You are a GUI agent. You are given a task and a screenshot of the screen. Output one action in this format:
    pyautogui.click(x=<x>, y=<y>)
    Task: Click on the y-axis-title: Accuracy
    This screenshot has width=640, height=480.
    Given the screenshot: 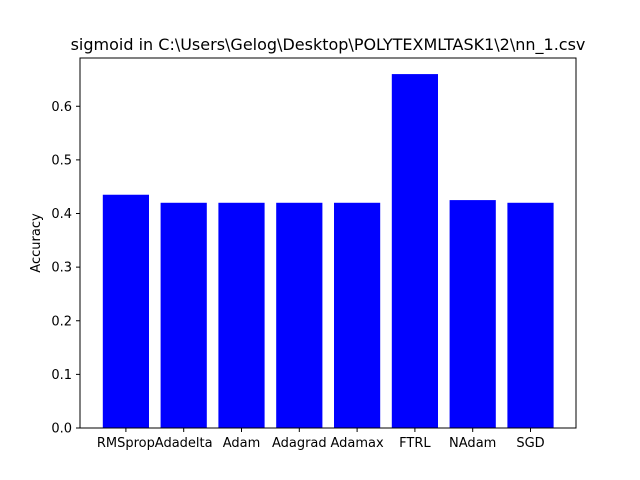 What is the action you would take?
    pyautogui.click(x=36, y=243)
    